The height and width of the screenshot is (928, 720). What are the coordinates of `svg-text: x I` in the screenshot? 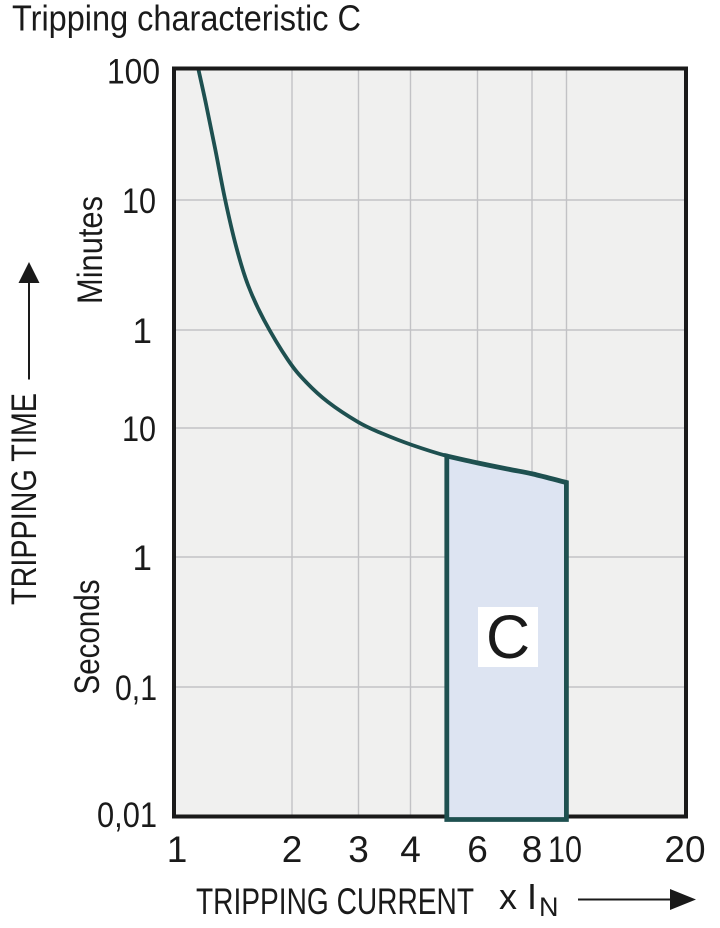 It's located at (518, 896).